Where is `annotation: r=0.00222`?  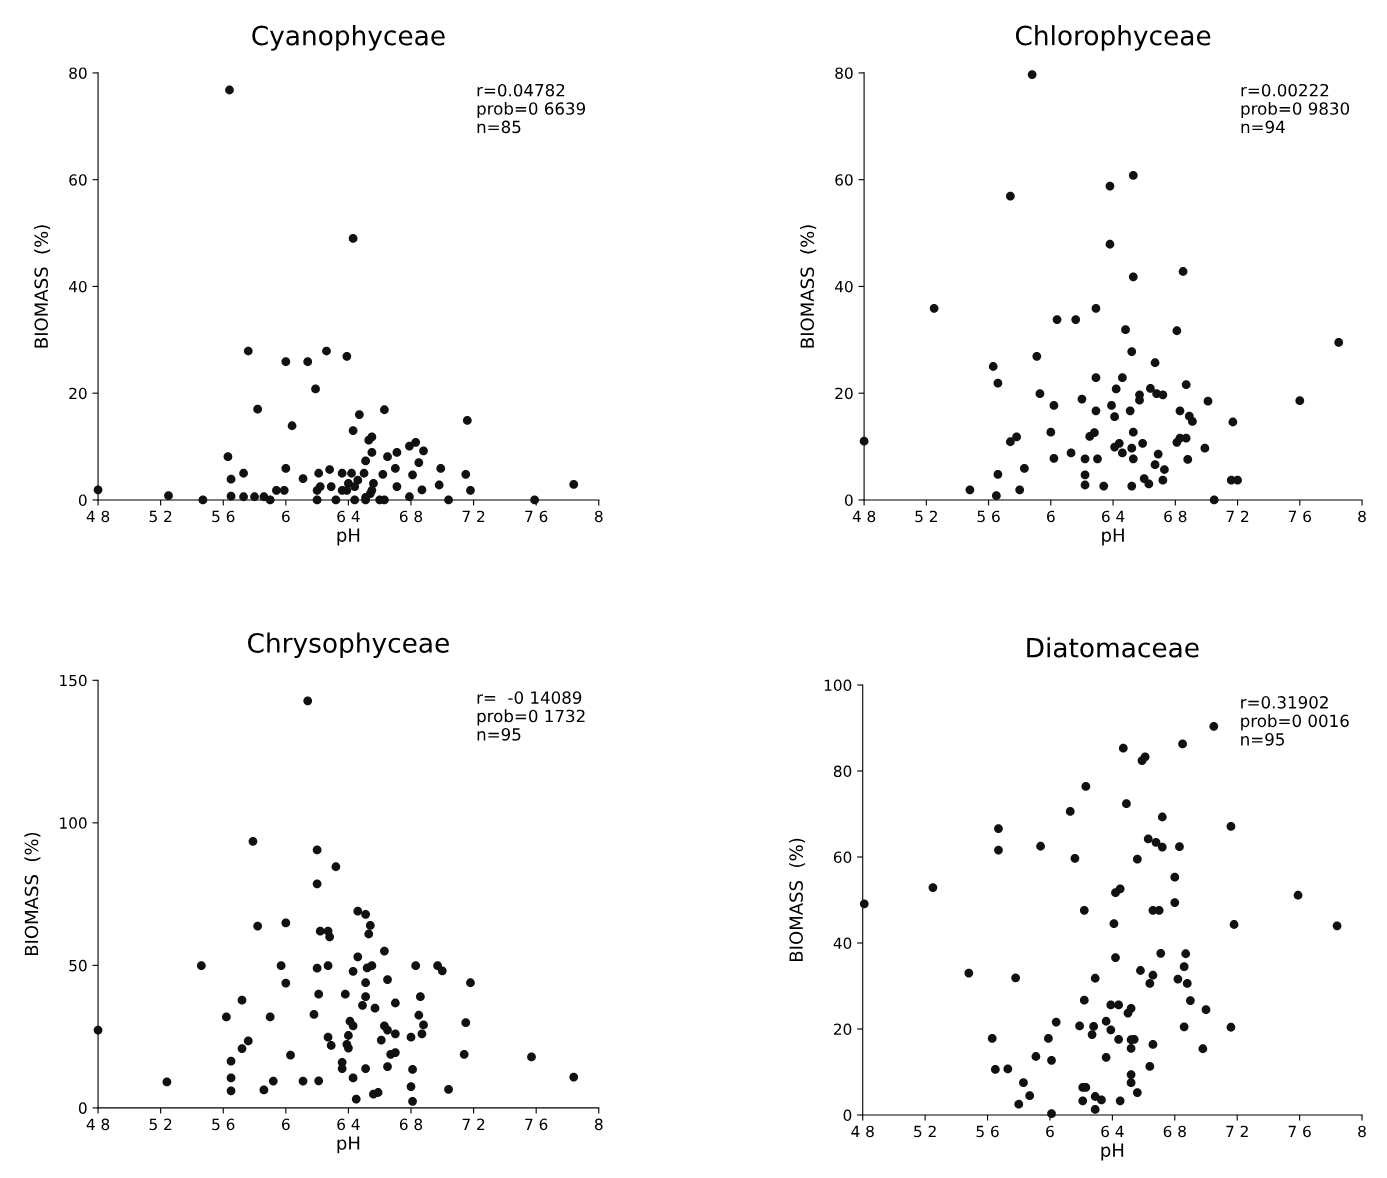 annotation: r=0.00222 is located at coordinates (1285, 90).